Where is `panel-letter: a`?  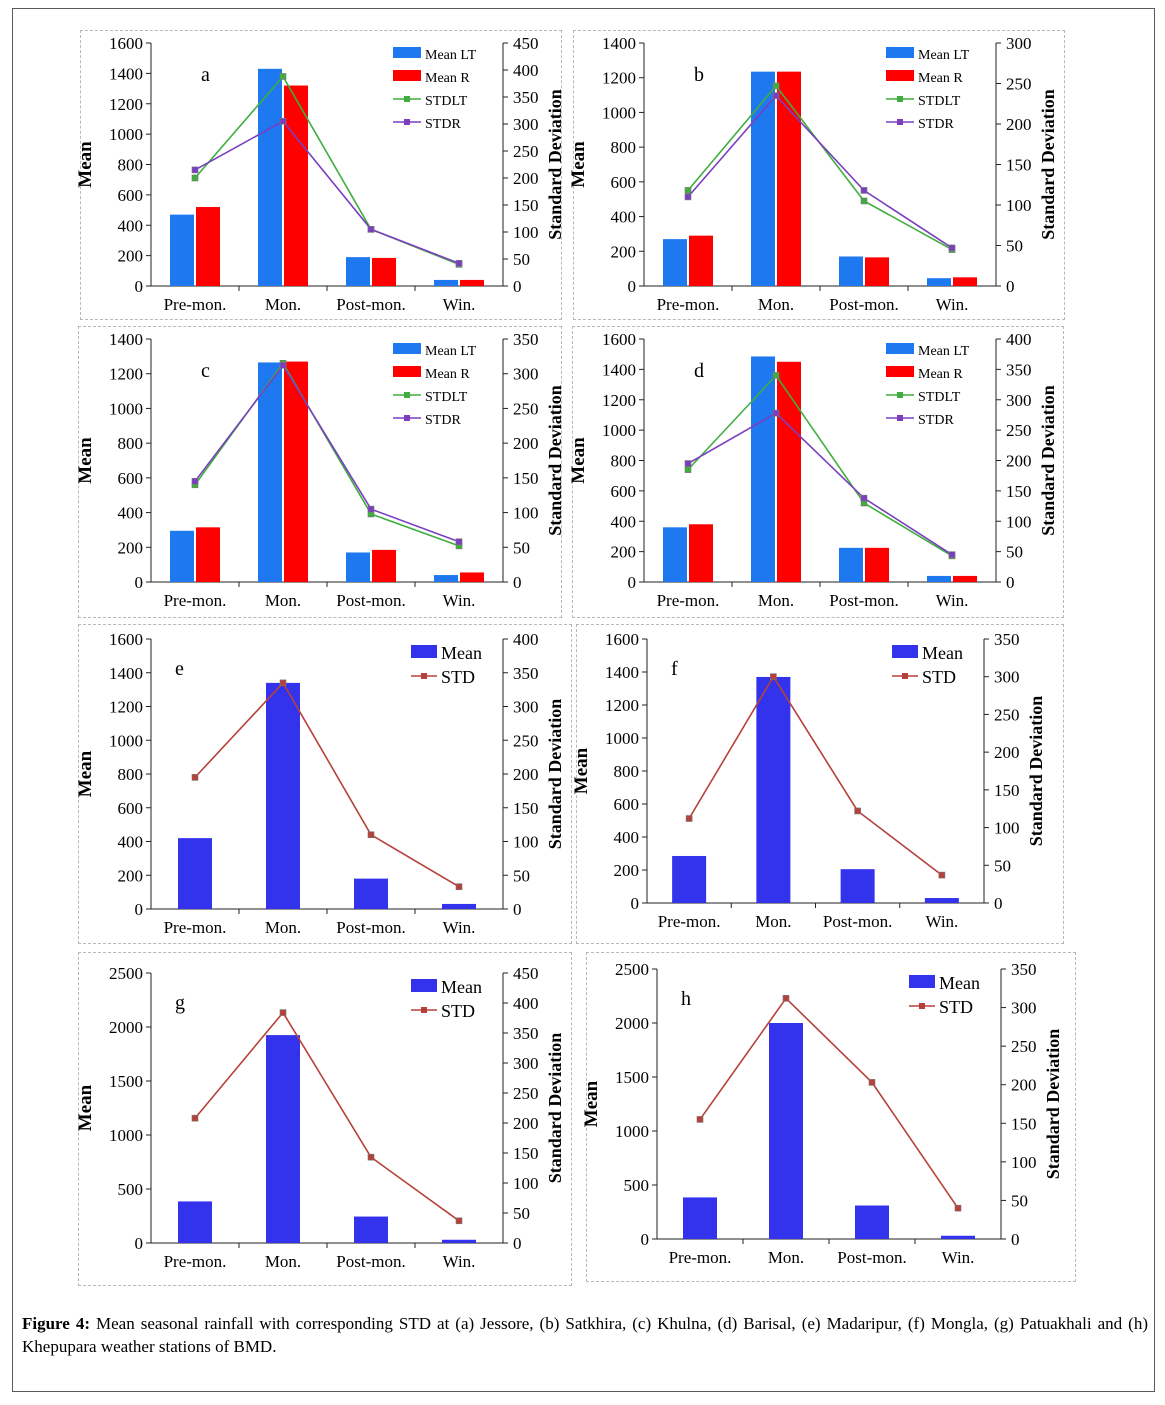
panel-letter: a is located at coordinates (205, 75).